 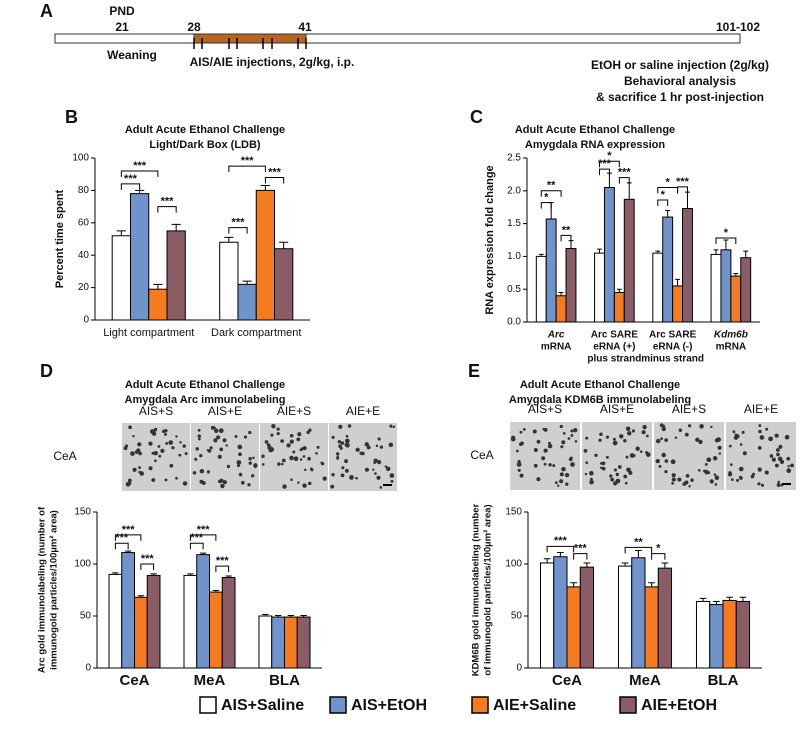 What do you see at coordinates (723, 680) in the screenshot?
I see `x-tick-label: BLA` at bounding box center [723, 680].